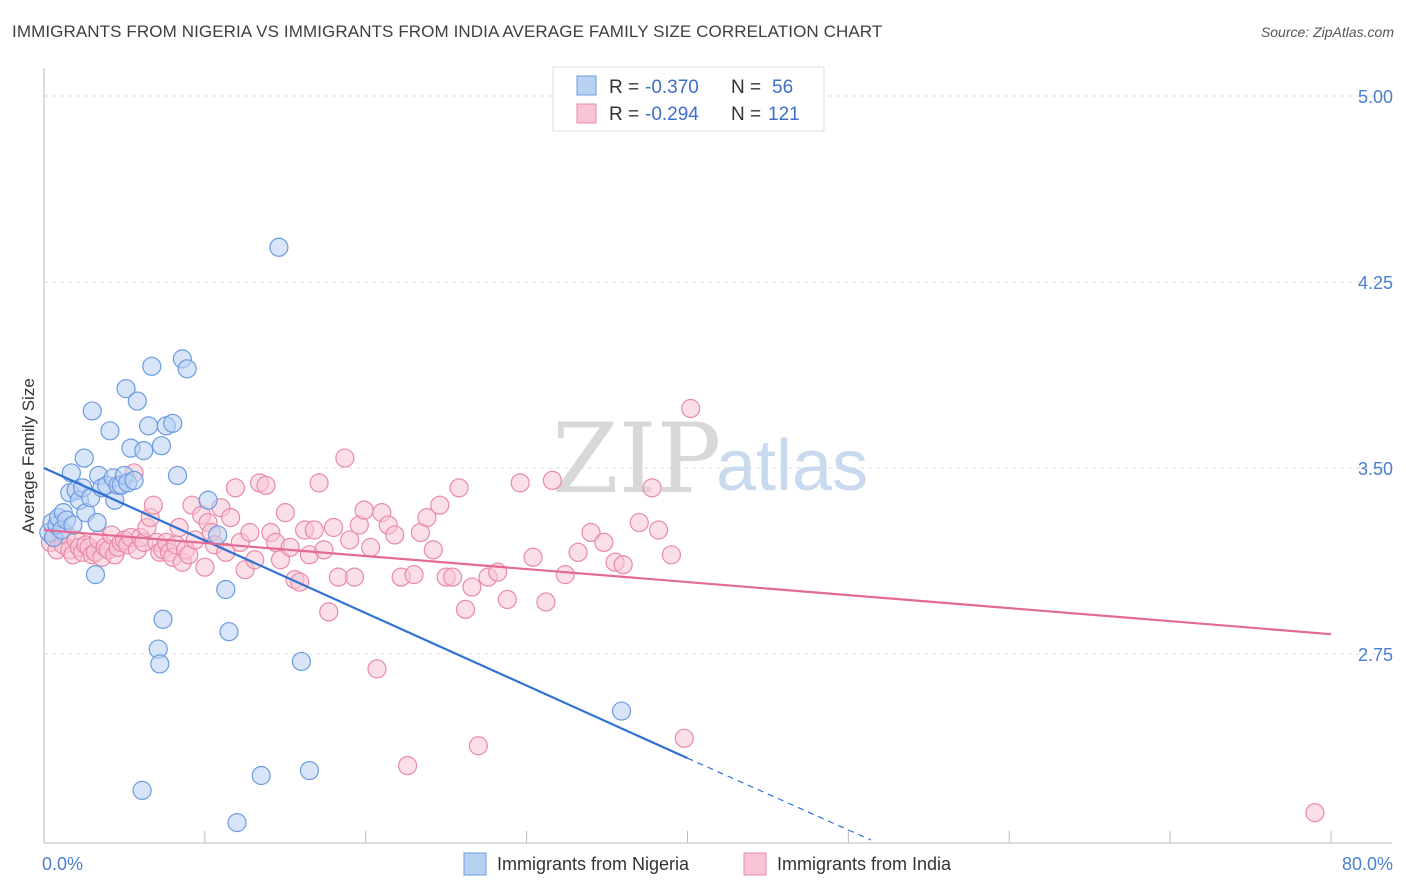 The image size is (1406, 892). I want to click on legend-r-label-nigeria: R =, so click(624, 87).